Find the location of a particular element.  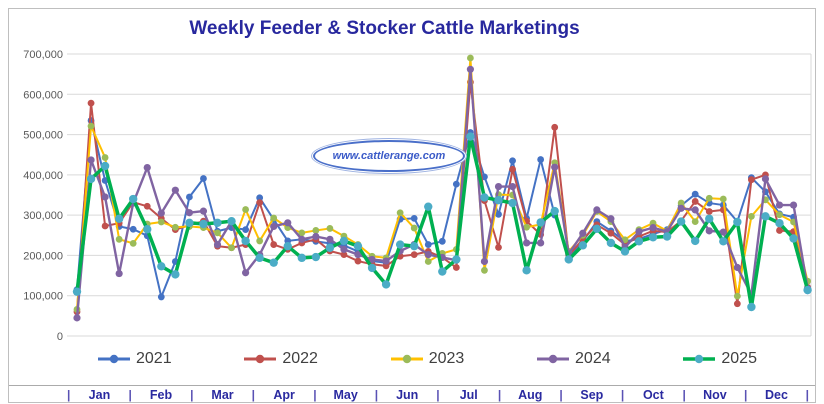

month-cell-apr: | Apr is located at coordinates (283, 395).